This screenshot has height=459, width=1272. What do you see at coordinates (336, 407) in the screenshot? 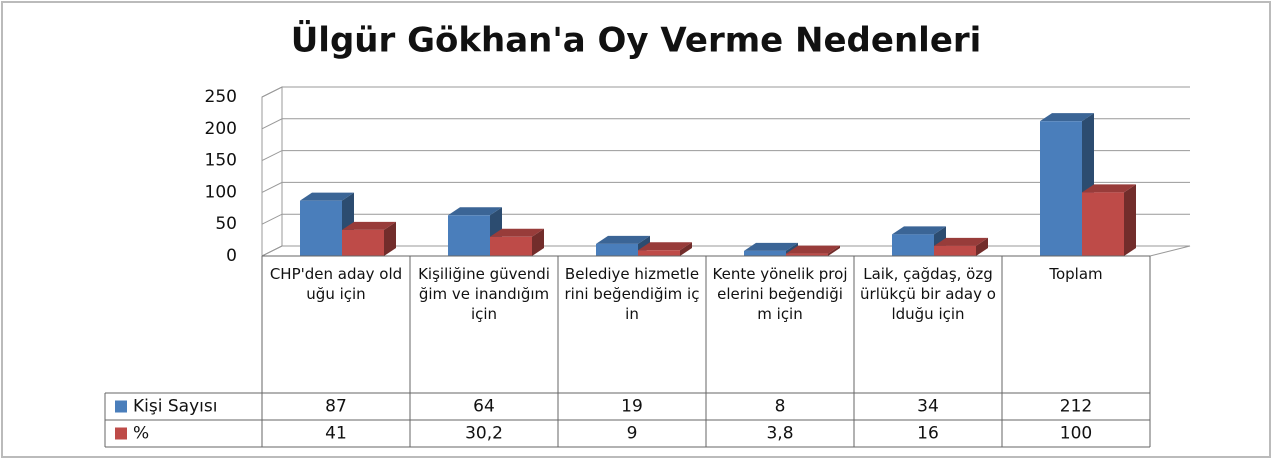
I see `data-cell: 87` at bounding box center [336, 407].